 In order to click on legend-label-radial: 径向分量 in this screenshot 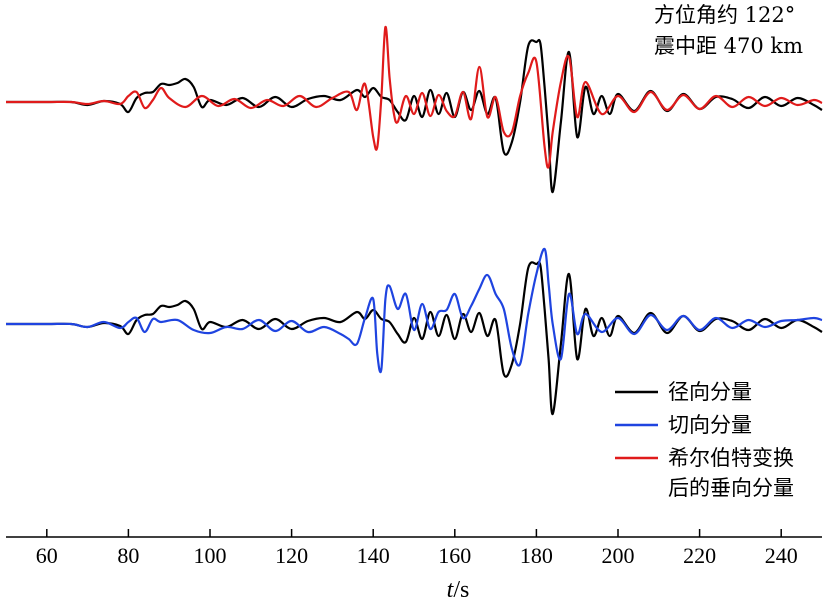, I will do `click(710, 392)`.